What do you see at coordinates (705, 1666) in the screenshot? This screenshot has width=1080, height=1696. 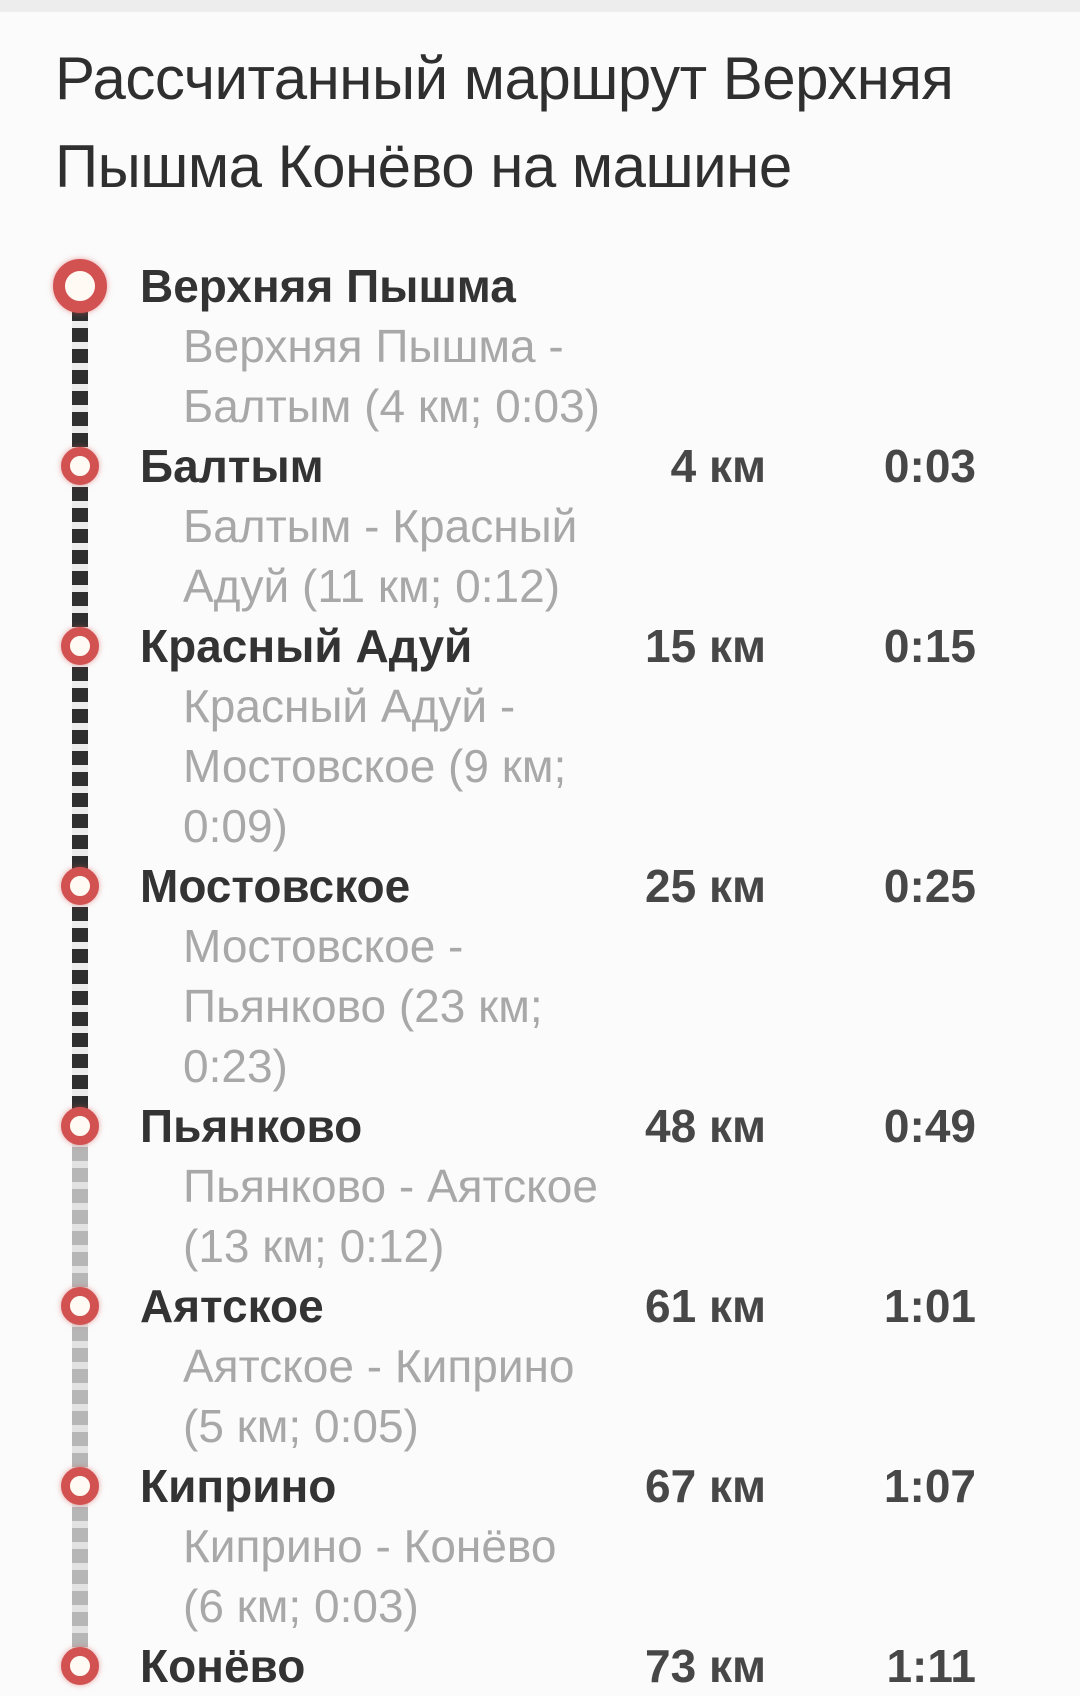 I see `stop-distance: 73 км` at bounding box center [705, 1666].